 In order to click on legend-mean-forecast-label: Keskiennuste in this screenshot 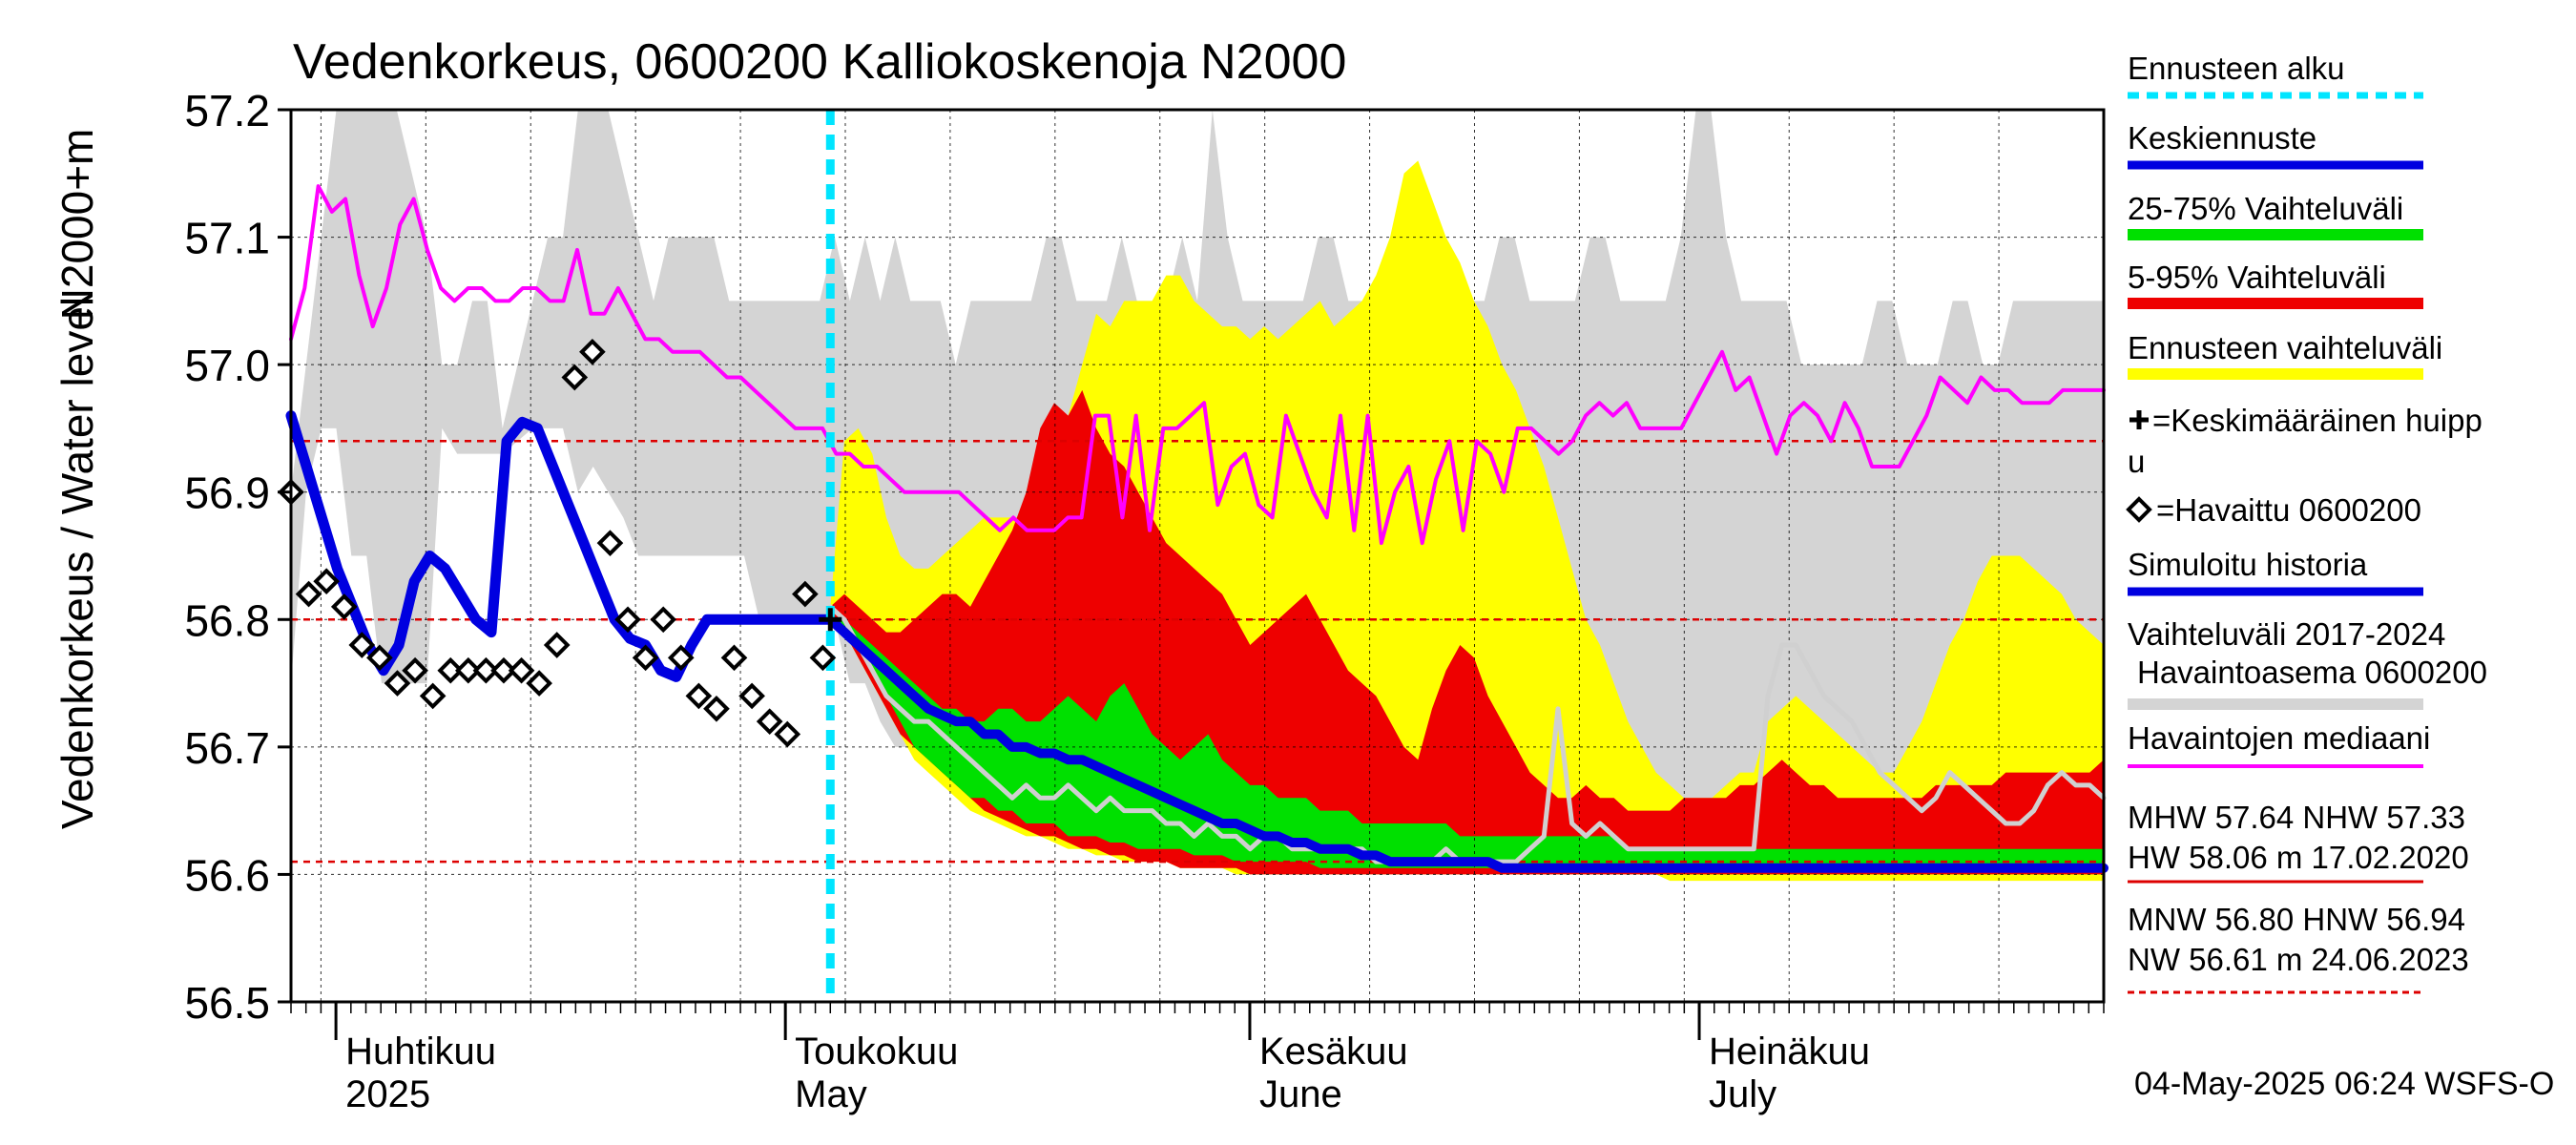, I will do `click(2222, 138)`.